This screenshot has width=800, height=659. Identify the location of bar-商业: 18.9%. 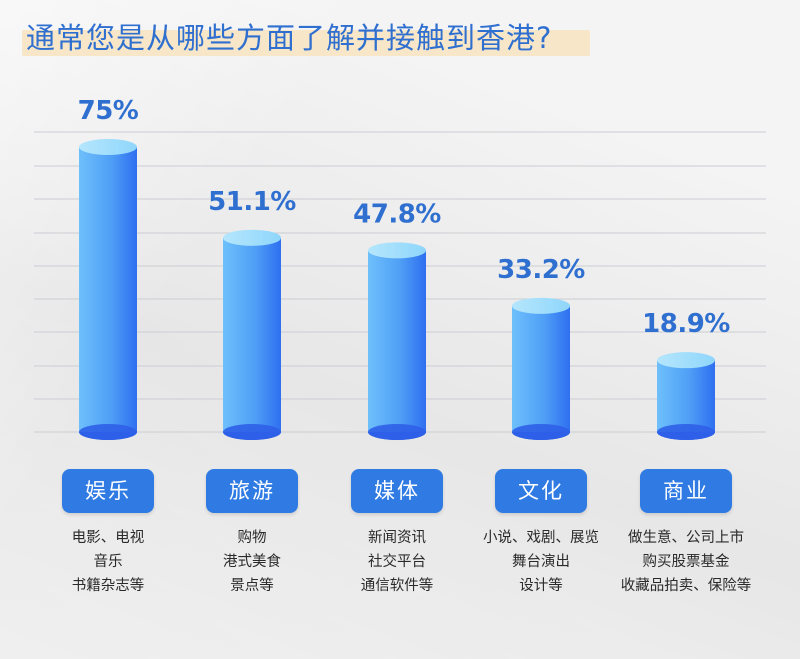
(686, 374).